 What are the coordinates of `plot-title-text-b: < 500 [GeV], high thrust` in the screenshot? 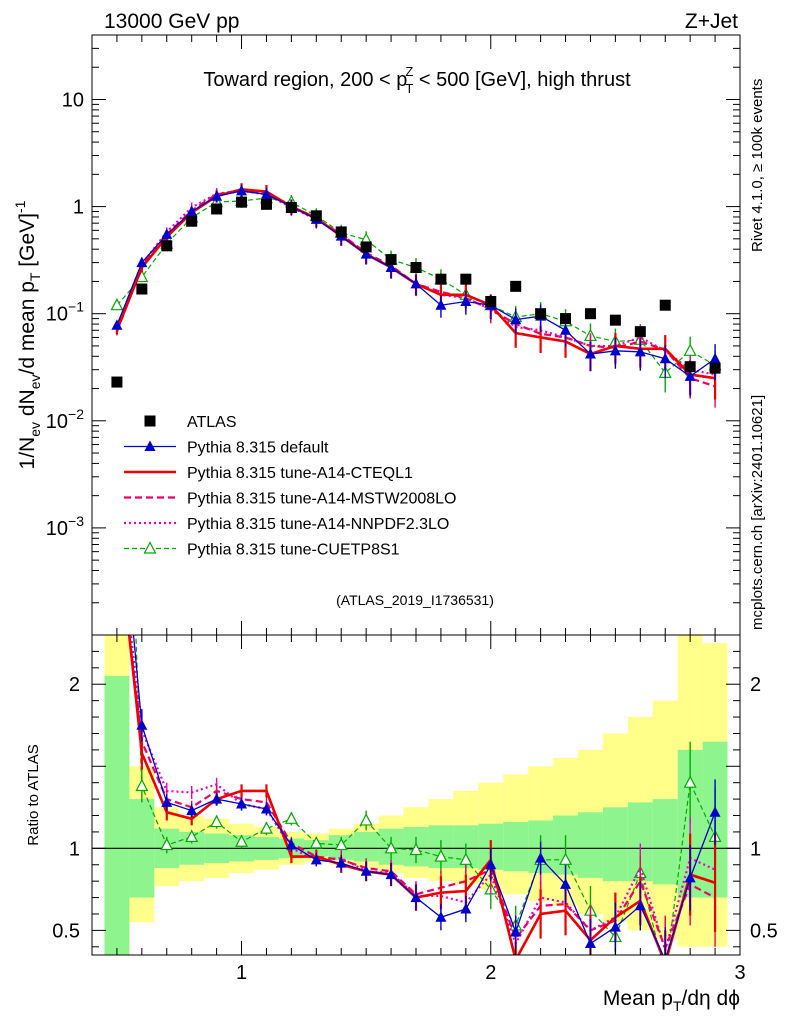 It's located at (522, 80).